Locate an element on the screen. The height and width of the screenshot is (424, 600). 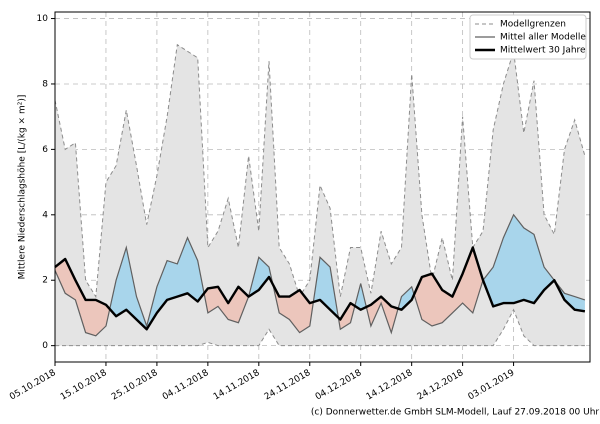
x-tick-label: 04.12.2018 is located at coordinates (339, 385).